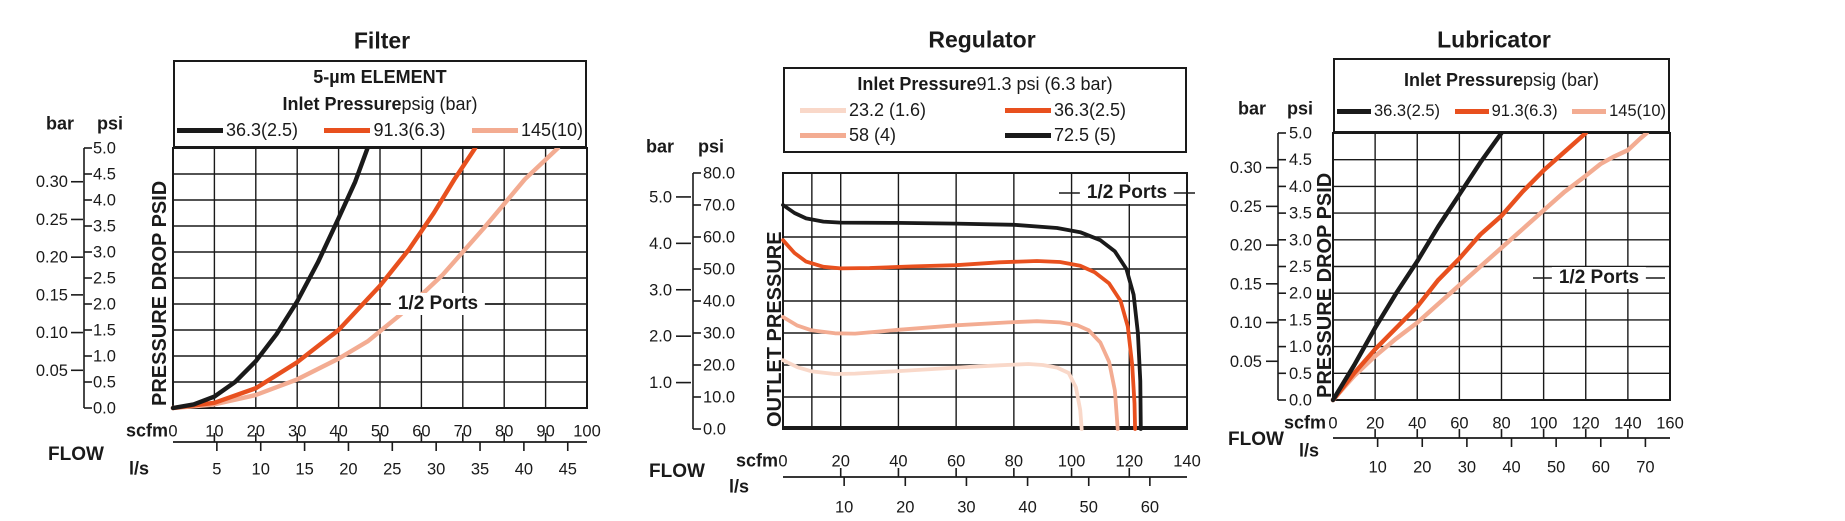 Image resolution: width=1845 pixels, height=521 pixels. Describe the element at coordinates (892, 135) in the screenshot. I see `legend-entry: 58 (4)` at that location.